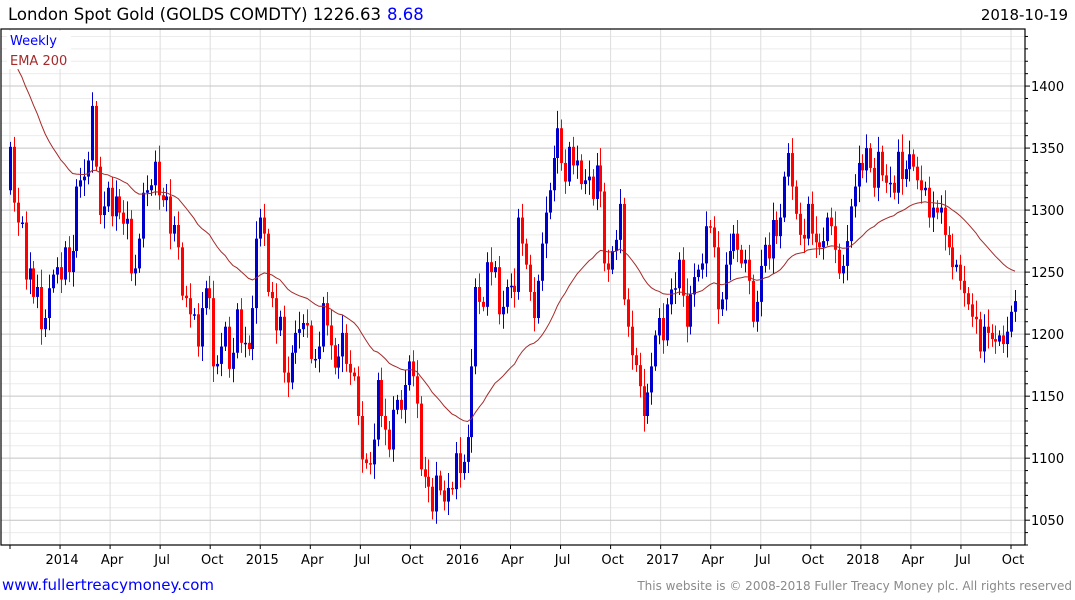 This screenshot has height=600, width=1075. What do you see at coordinates (1047, 87) in the screenshot?
I see `y-tick-label: 1400` at bounding box center [1047, 87].